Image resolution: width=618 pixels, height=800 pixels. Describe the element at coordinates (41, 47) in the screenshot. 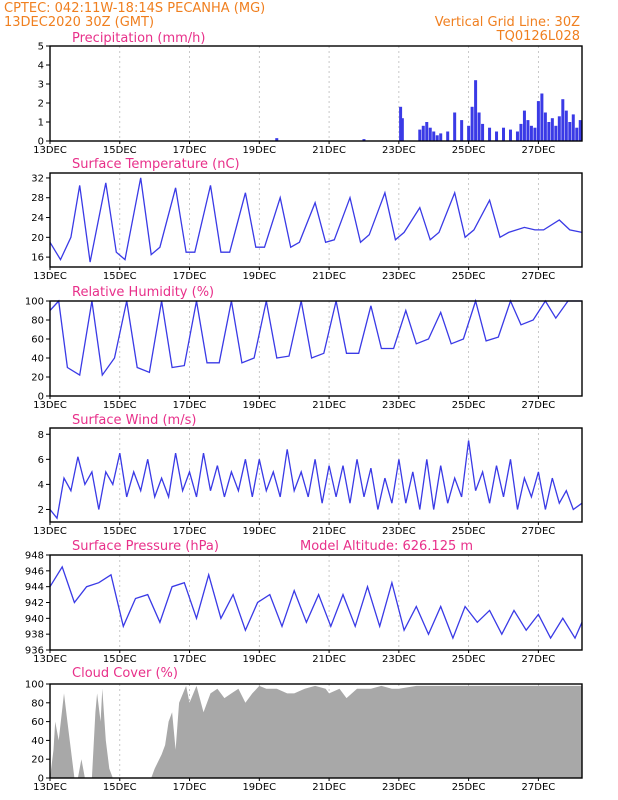

I see `y-tick-label: 5` at that location.